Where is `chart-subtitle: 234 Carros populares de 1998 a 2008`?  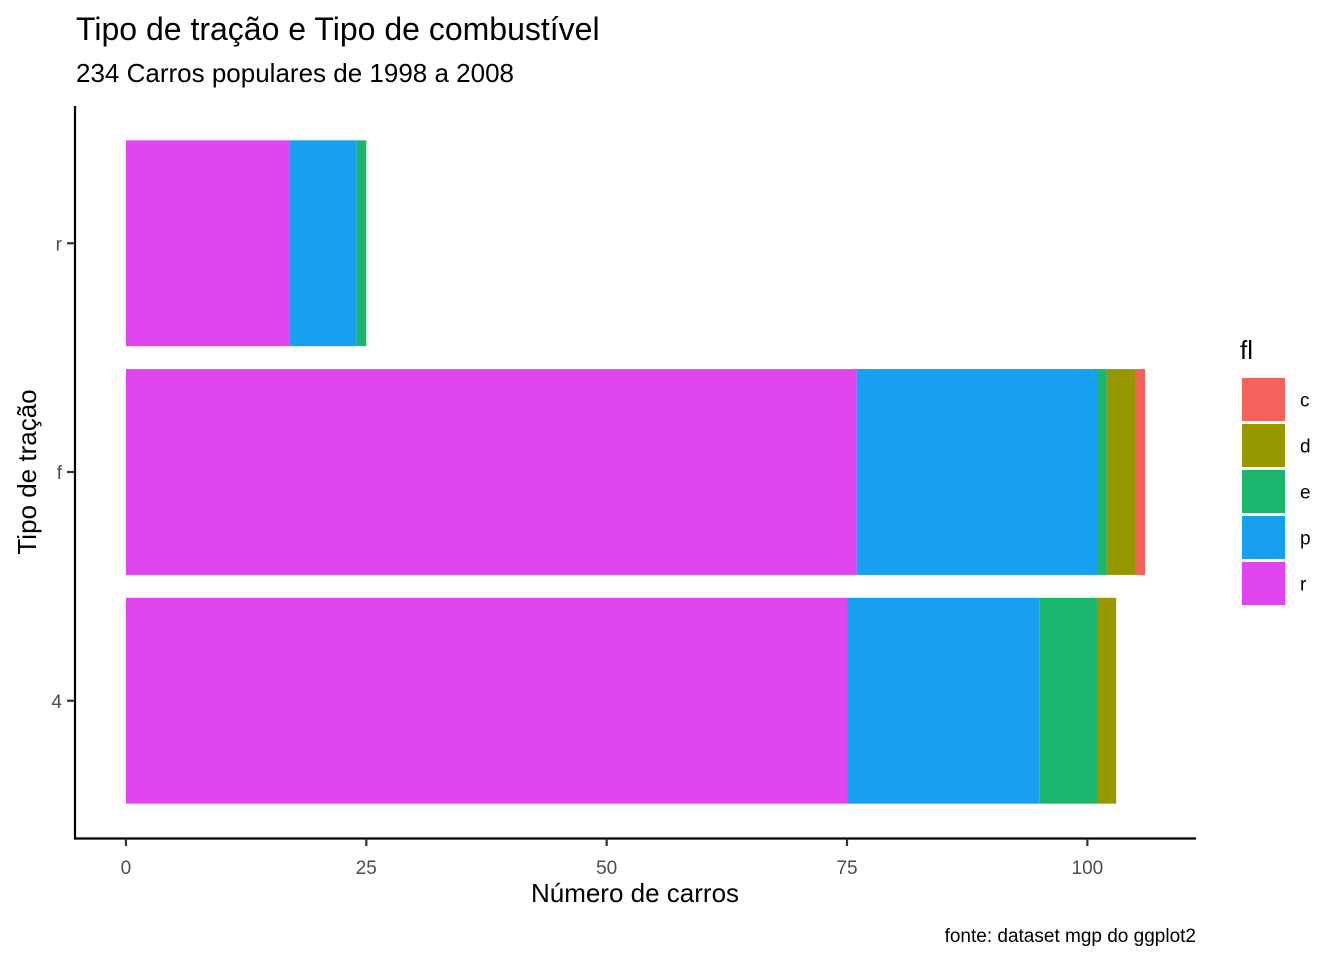
chart-subtitle: 234 Carros populares de 1998 a 2008 is located at coordinates (295, 73).